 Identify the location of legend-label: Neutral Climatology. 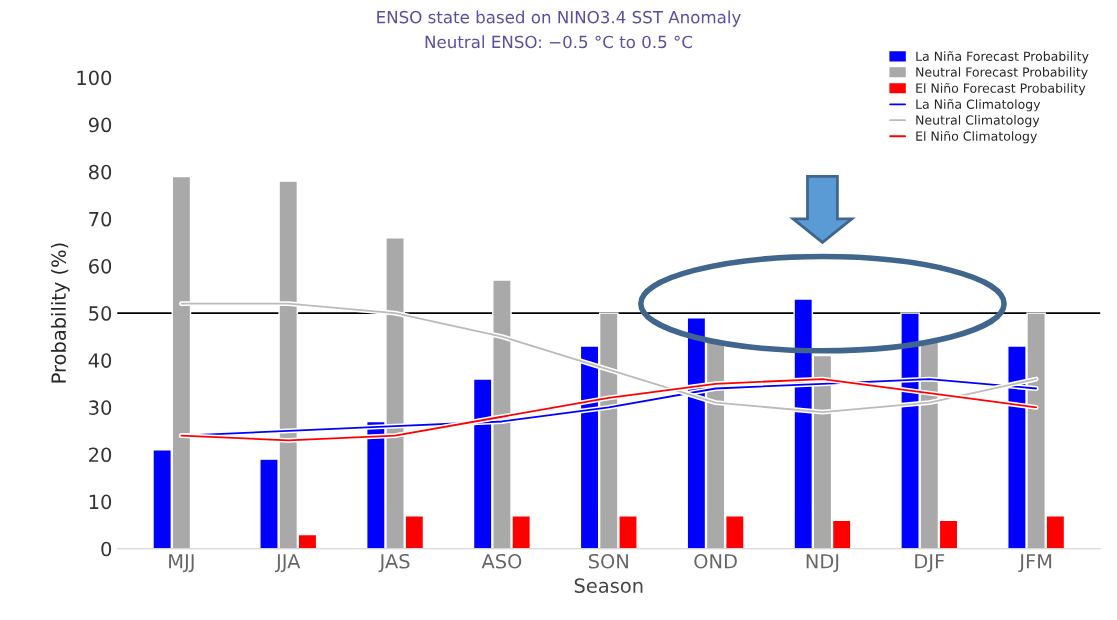
(978, 121).